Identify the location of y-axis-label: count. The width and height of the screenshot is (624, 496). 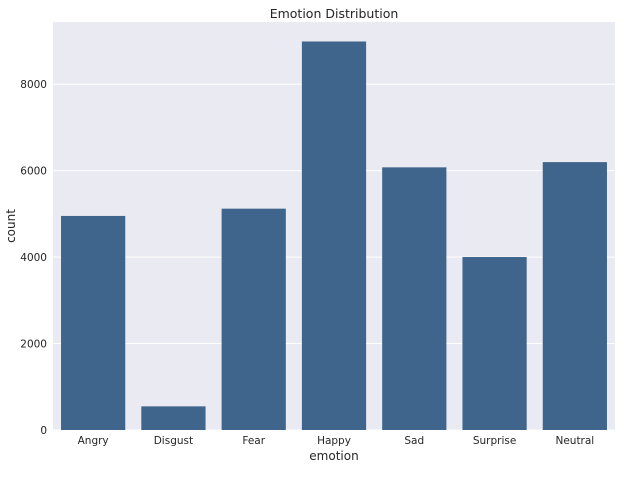
(11, 226).